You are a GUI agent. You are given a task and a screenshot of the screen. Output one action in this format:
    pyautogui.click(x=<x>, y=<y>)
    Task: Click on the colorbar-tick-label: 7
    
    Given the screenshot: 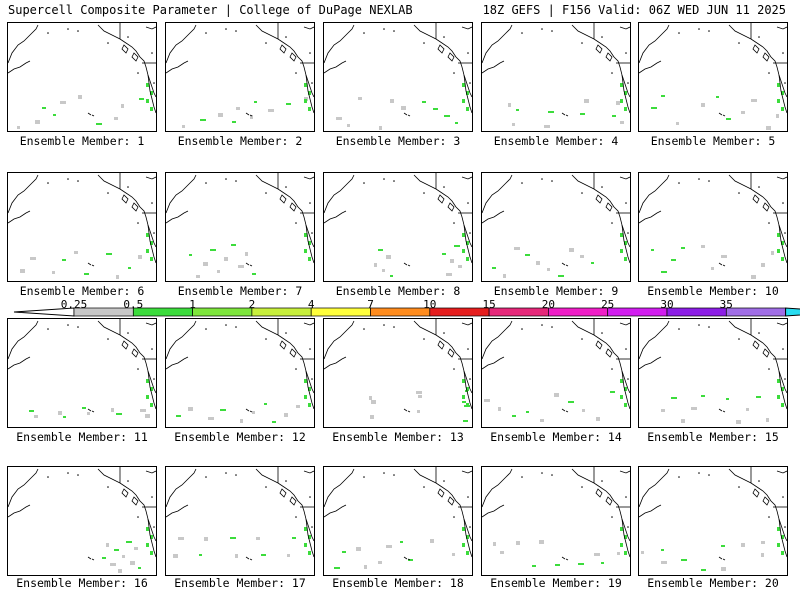 What is the action you would take?
    pyautogui.click(x=370, y=304)
    